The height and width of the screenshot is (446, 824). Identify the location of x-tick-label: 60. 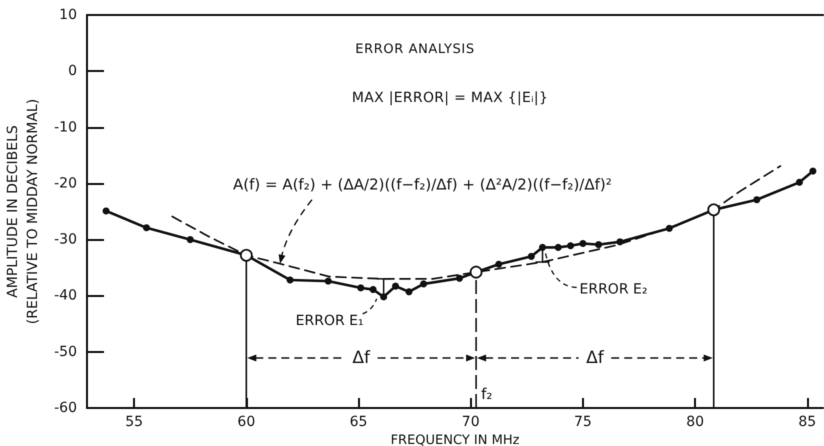
(246, 422).